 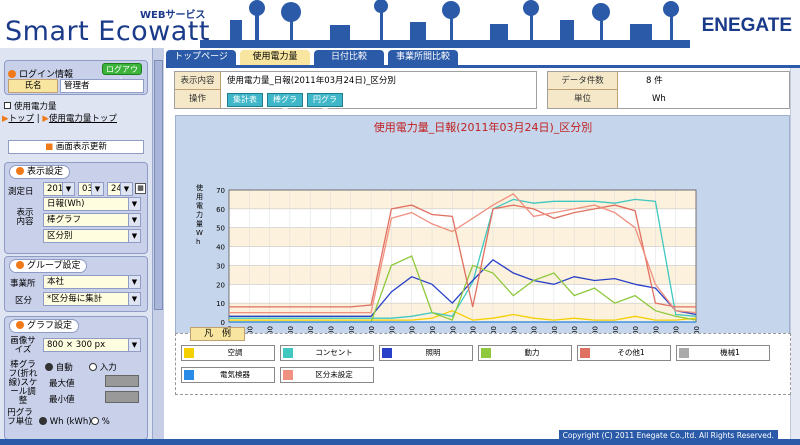 I want to click on y-tick-label: 30, so click(x=220, y=266).